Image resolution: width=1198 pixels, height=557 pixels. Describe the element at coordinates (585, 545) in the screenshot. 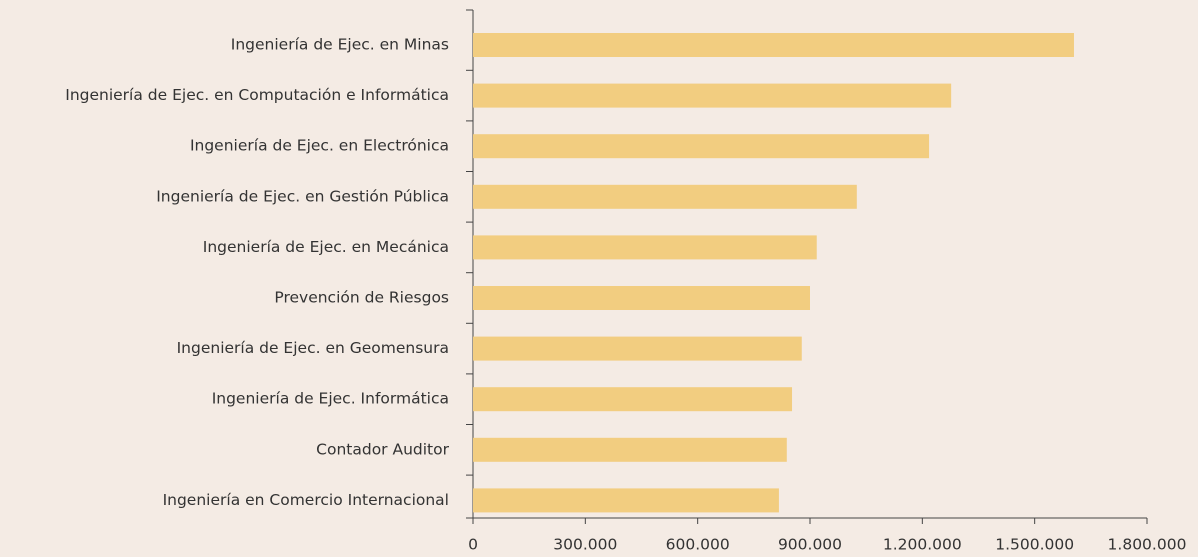

I see `x-tick-label: 300.000` at that location.